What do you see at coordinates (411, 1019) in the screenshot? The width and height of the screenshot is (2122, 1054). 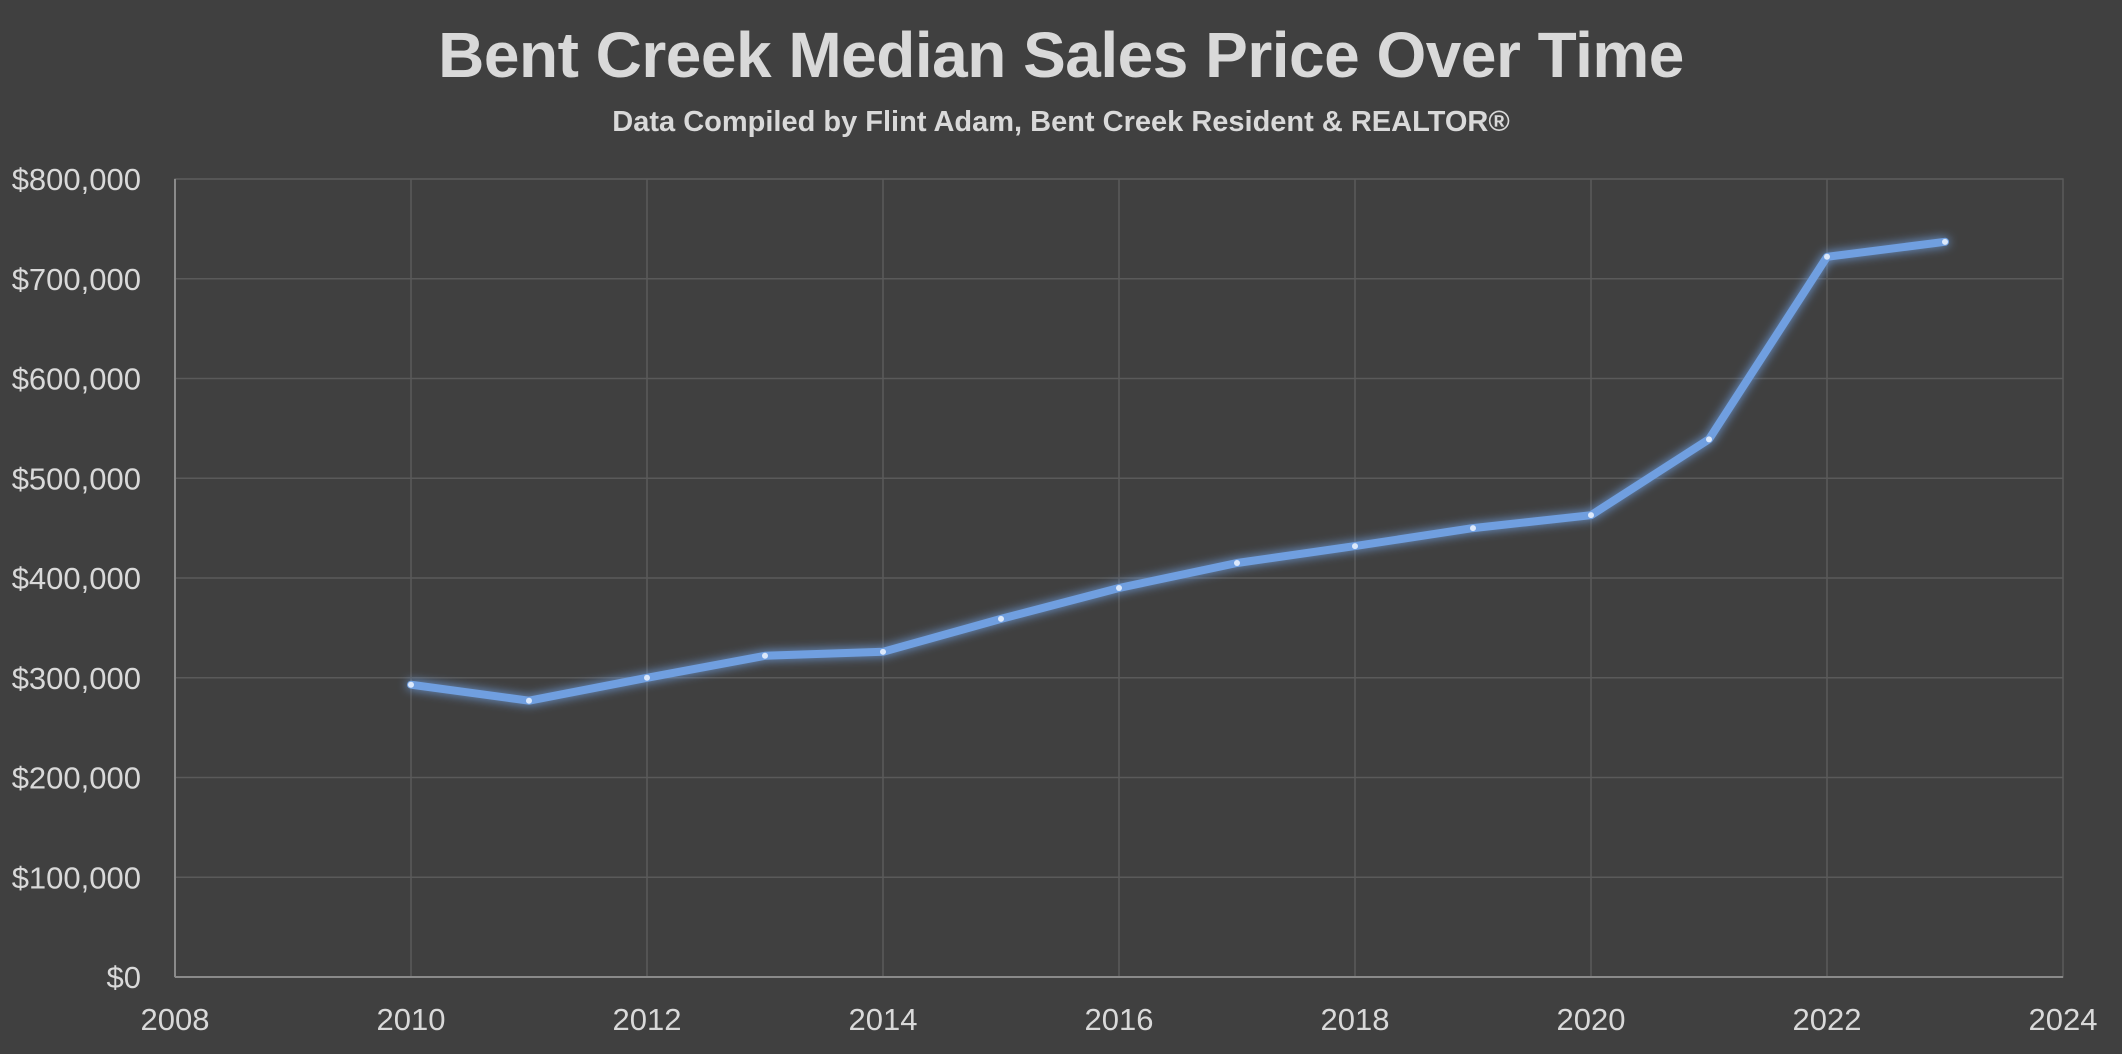 I see `x-tick-label: 2010` at bounding box center [411, 1019].